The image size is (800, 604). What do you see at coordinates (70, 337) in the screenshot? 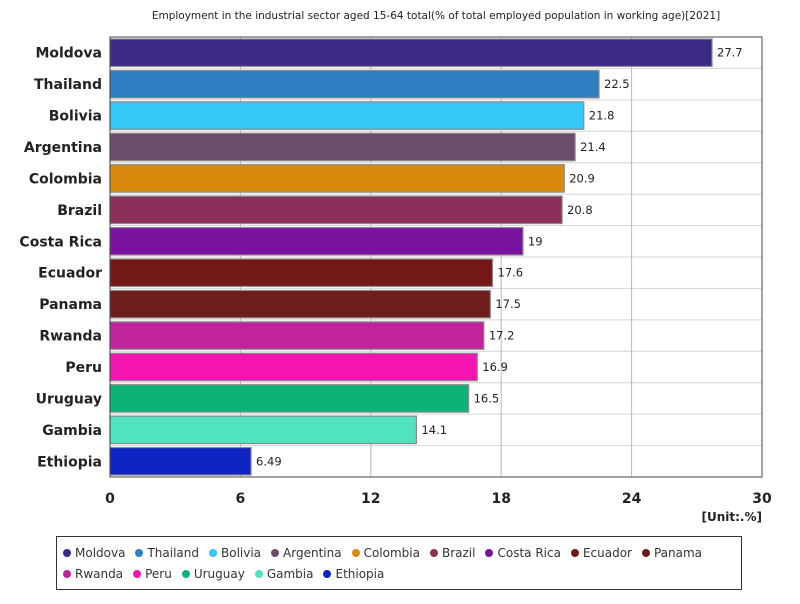
I see `category-label: Rwanda` at bounding box center [70, 337].